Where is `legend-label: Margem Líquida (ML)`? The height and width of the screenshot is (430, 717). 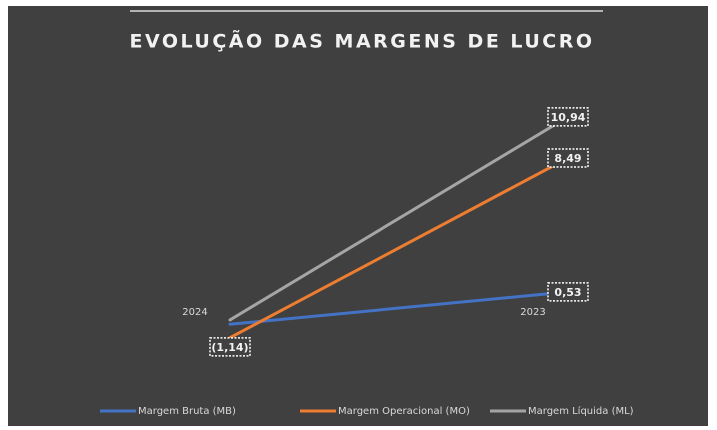
legend-label: Margem Líquida (ML) is located at coordinates (581, 411).